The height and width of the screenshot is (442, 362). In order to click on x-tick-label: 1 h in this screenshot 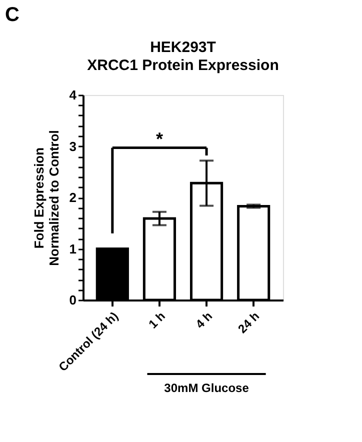, I will do `click(157, 320)`.